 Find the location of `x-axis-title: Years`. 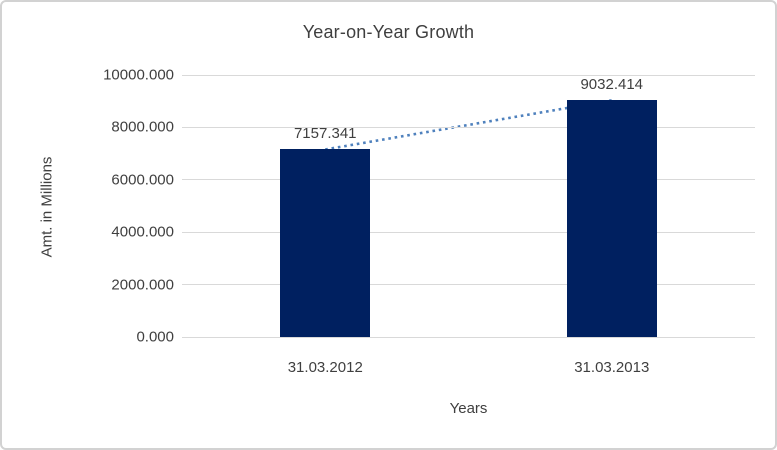

x-axis-title: Years is located at coordinates (468, 408).